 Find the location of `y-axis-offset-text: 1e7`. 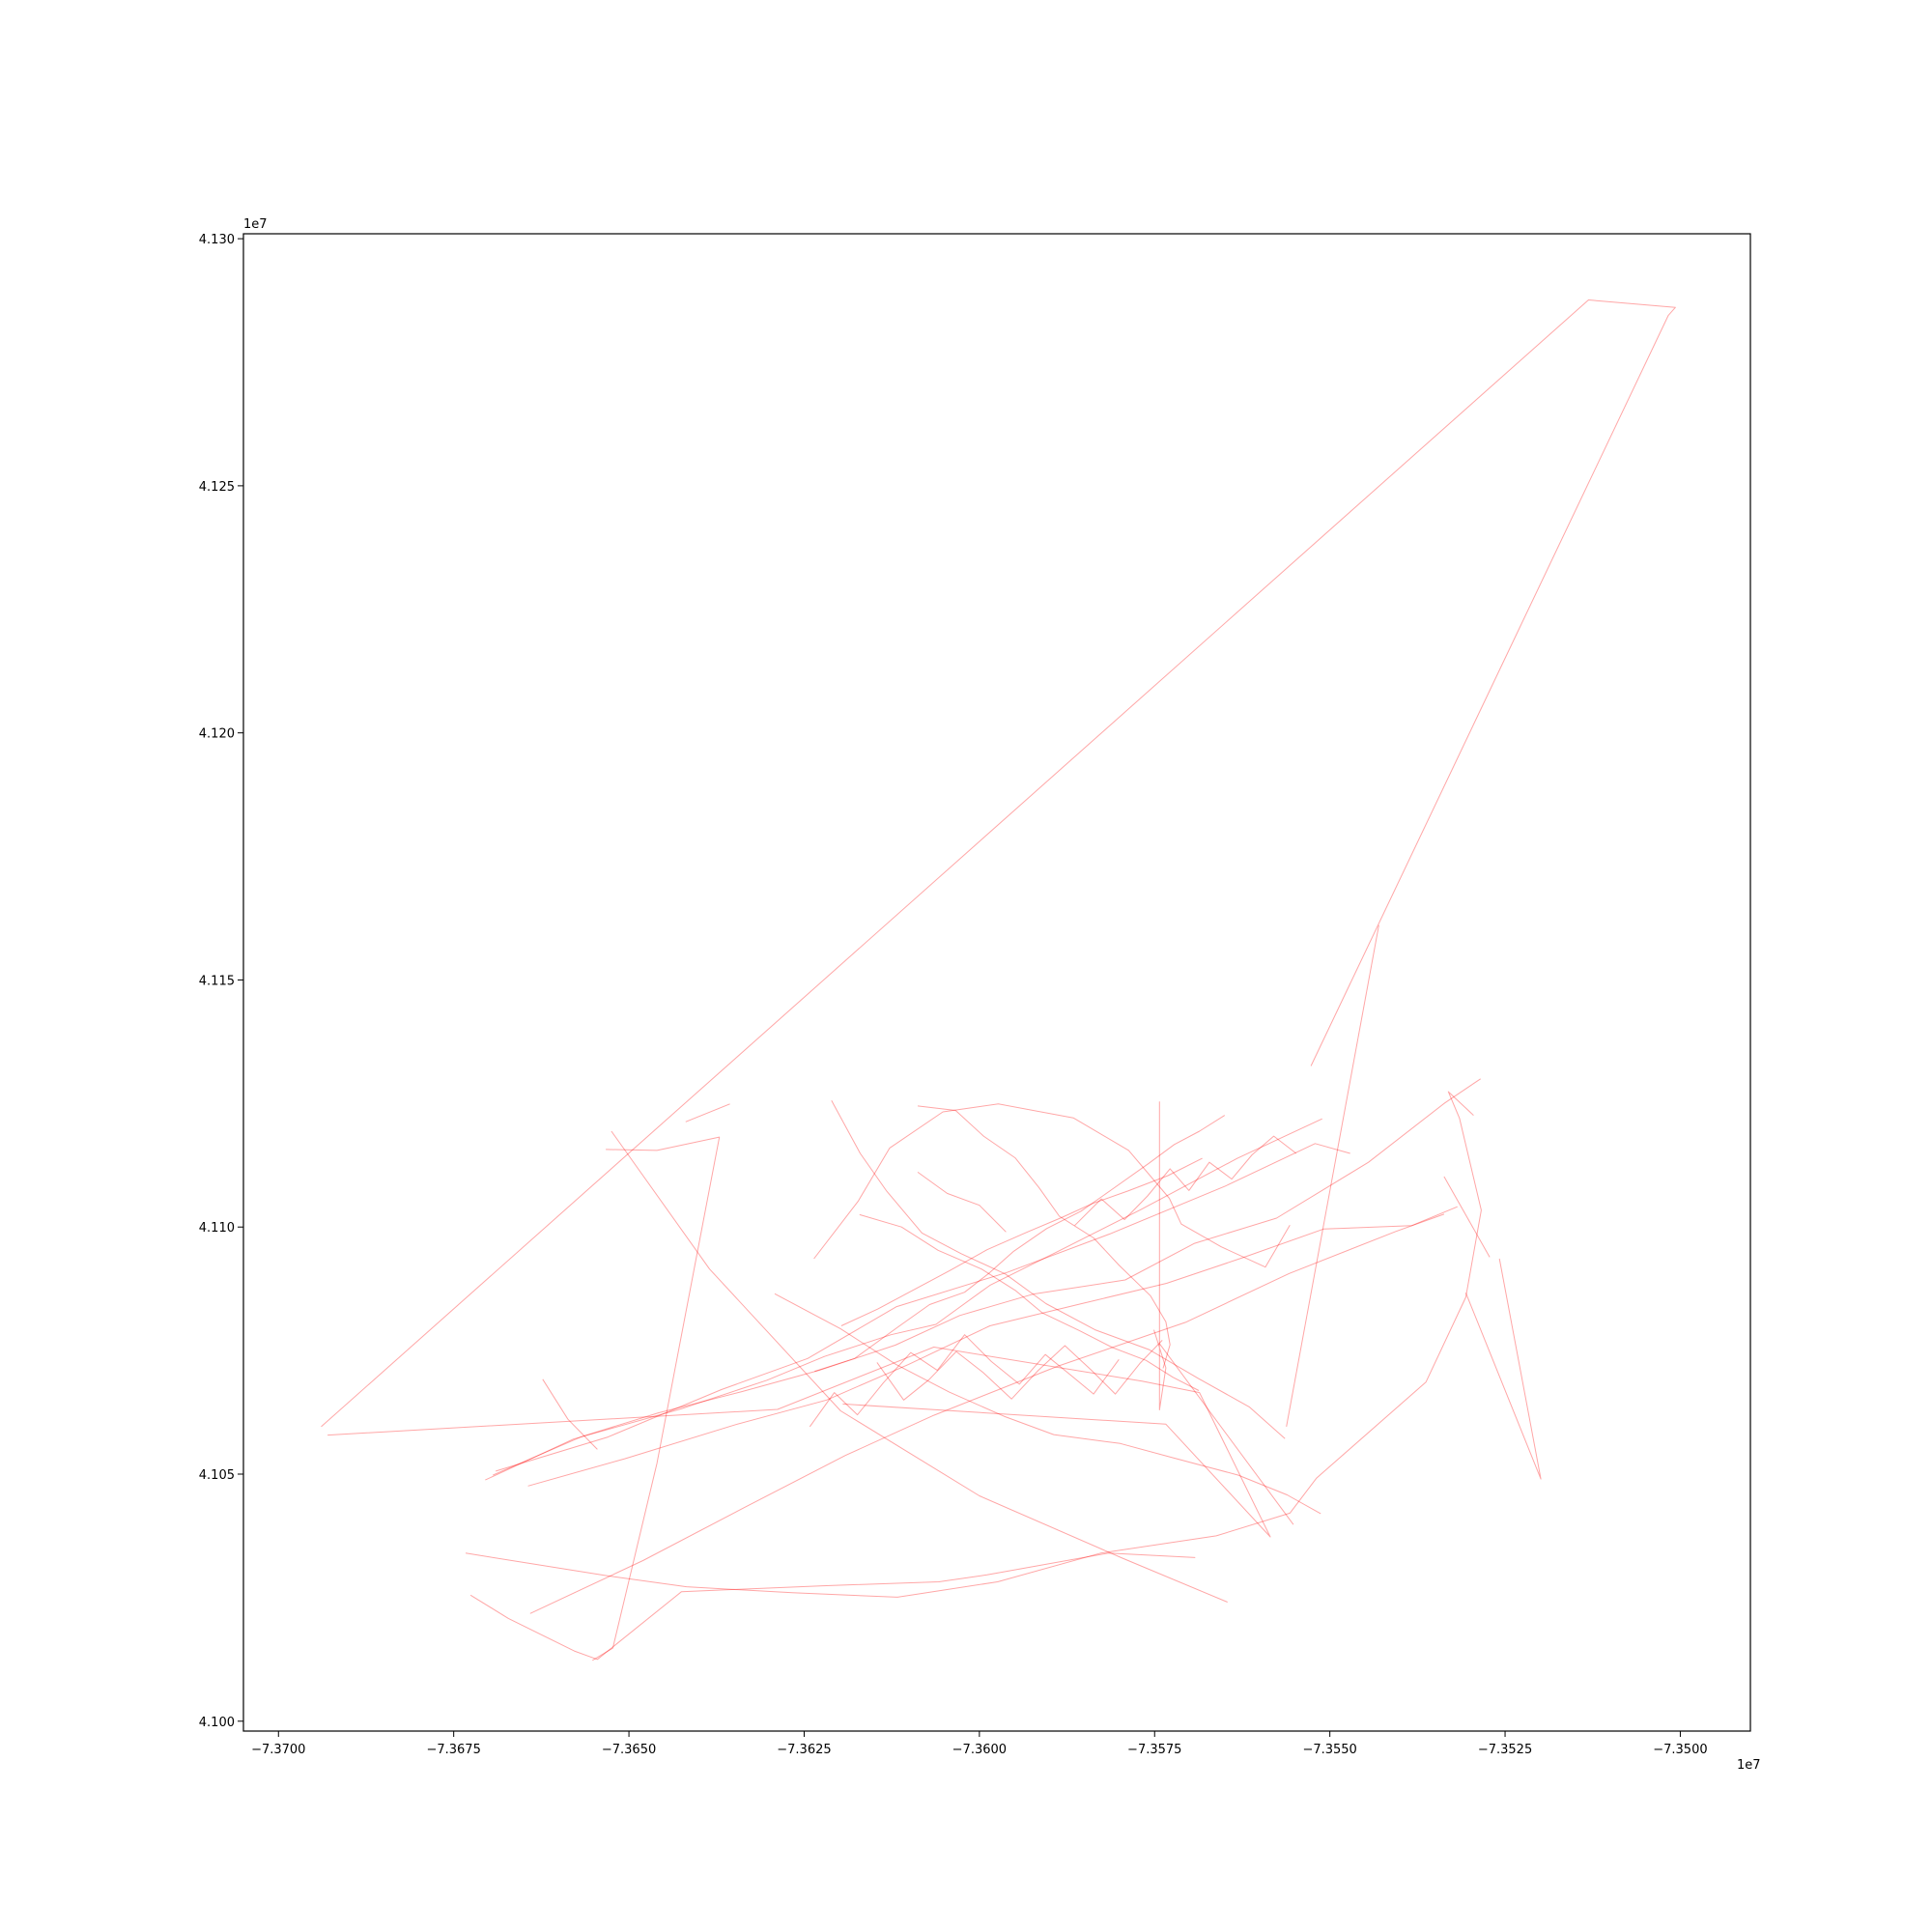

y-axis-offset-text: 1e7 is located at coordinates (256, 224).